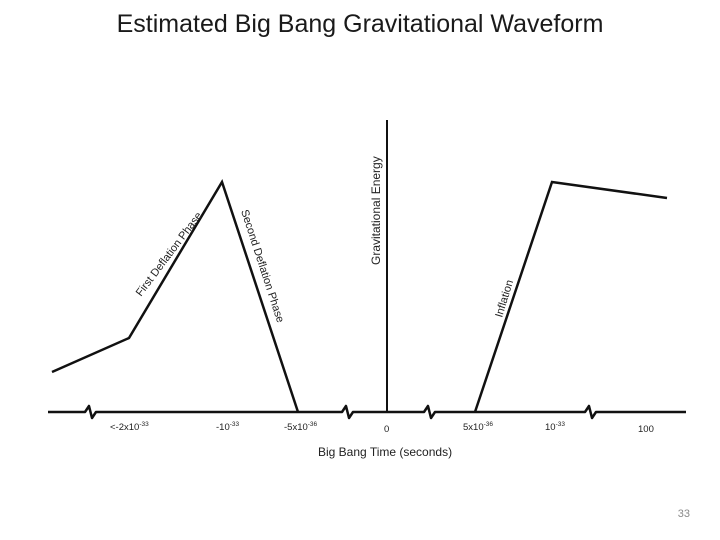  I want to click on inflation-curve, so click(570, 296).